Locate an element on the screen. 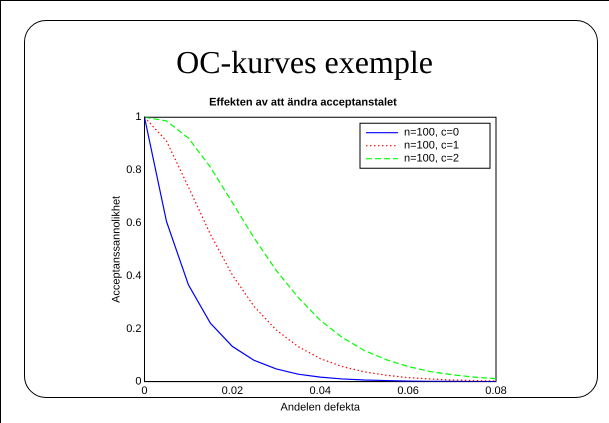  y-tick-label: 0.4 is located at coordinates (134, 276).